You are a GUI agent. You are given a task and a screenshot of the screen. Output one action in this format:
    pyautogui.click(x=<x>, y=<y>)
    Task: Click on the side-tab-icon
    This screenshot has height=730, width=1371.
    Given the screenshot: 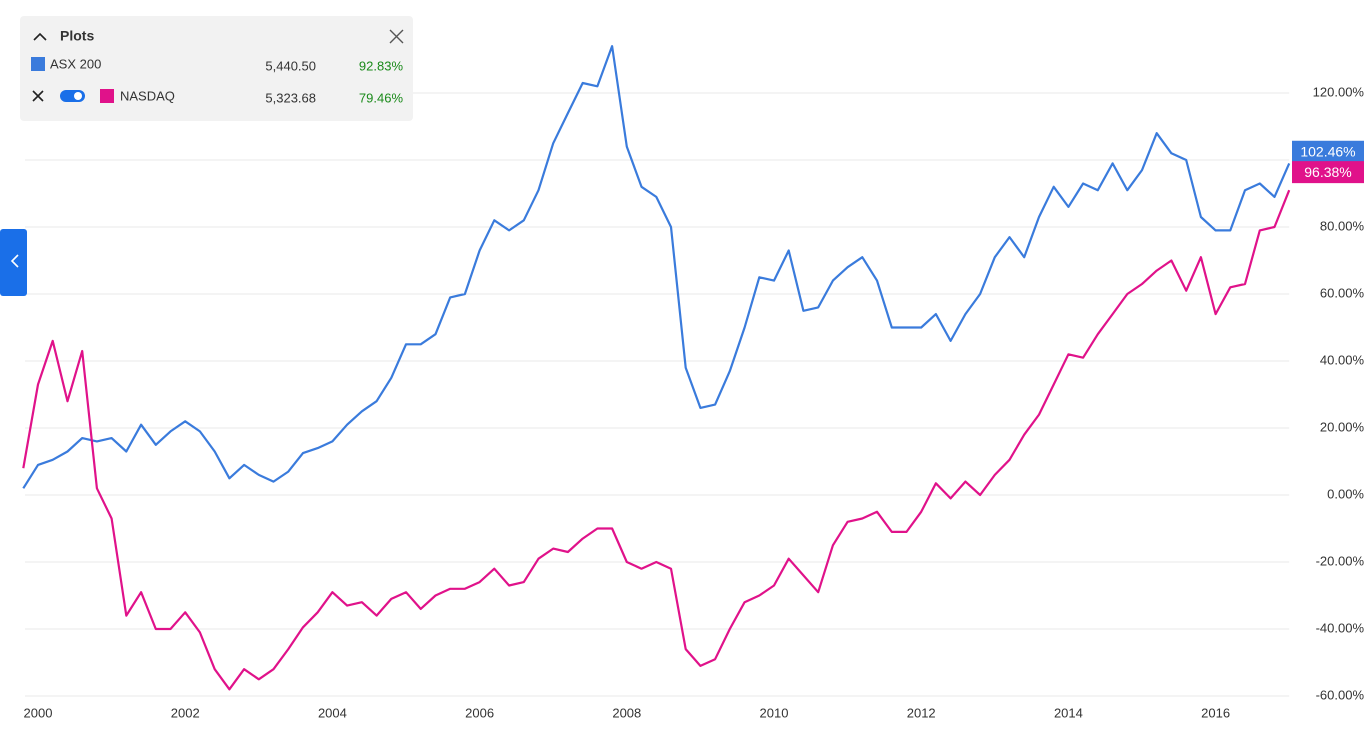 What is the action you would take?
    pyautogui.click(x=14, y=261)
    